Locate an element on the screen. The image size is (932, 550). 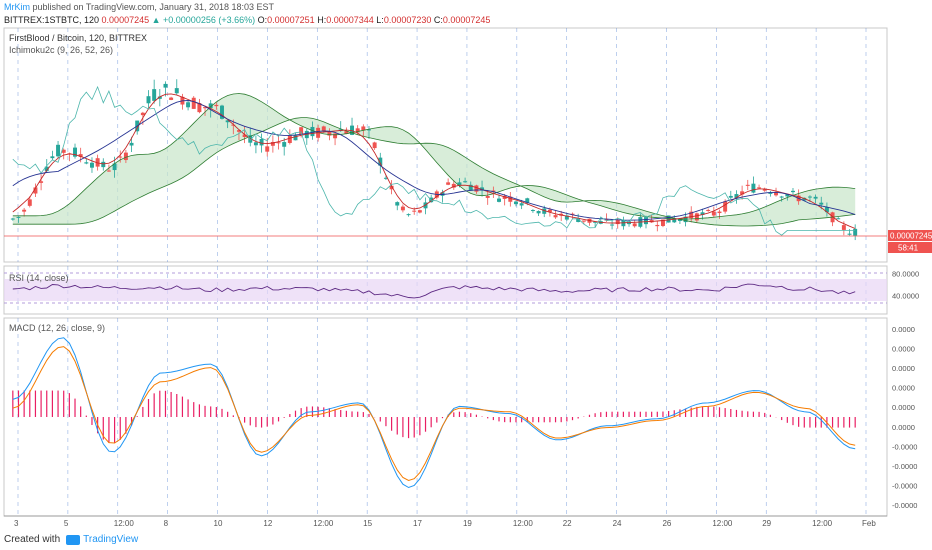
low-label: L: is located at coordinates (380, 20).